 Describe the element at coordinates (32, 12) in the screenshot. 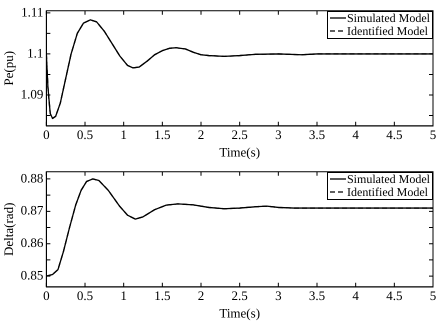

I see `y-tick-label: 1.11` at that location.